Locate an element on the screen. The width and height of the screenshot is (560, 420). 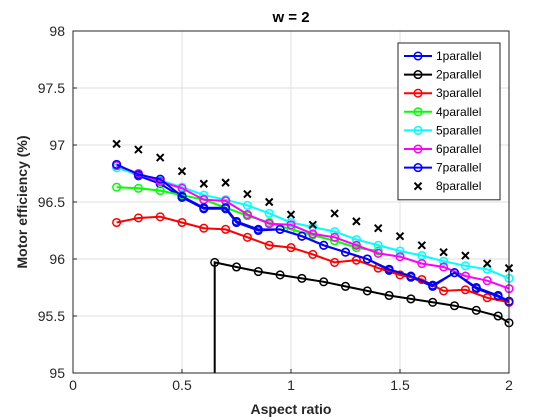
series-2parallel-line is located at coordinates (361, 317).